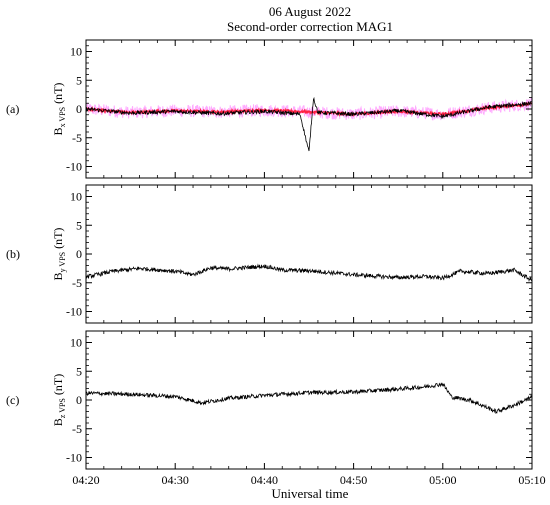 The image size is (550, 505). What do you see at coordinates (310, 26) in the screenshot?
I see `title-line-2: Second-order correction MAG1` at bounding box center [310, 26].